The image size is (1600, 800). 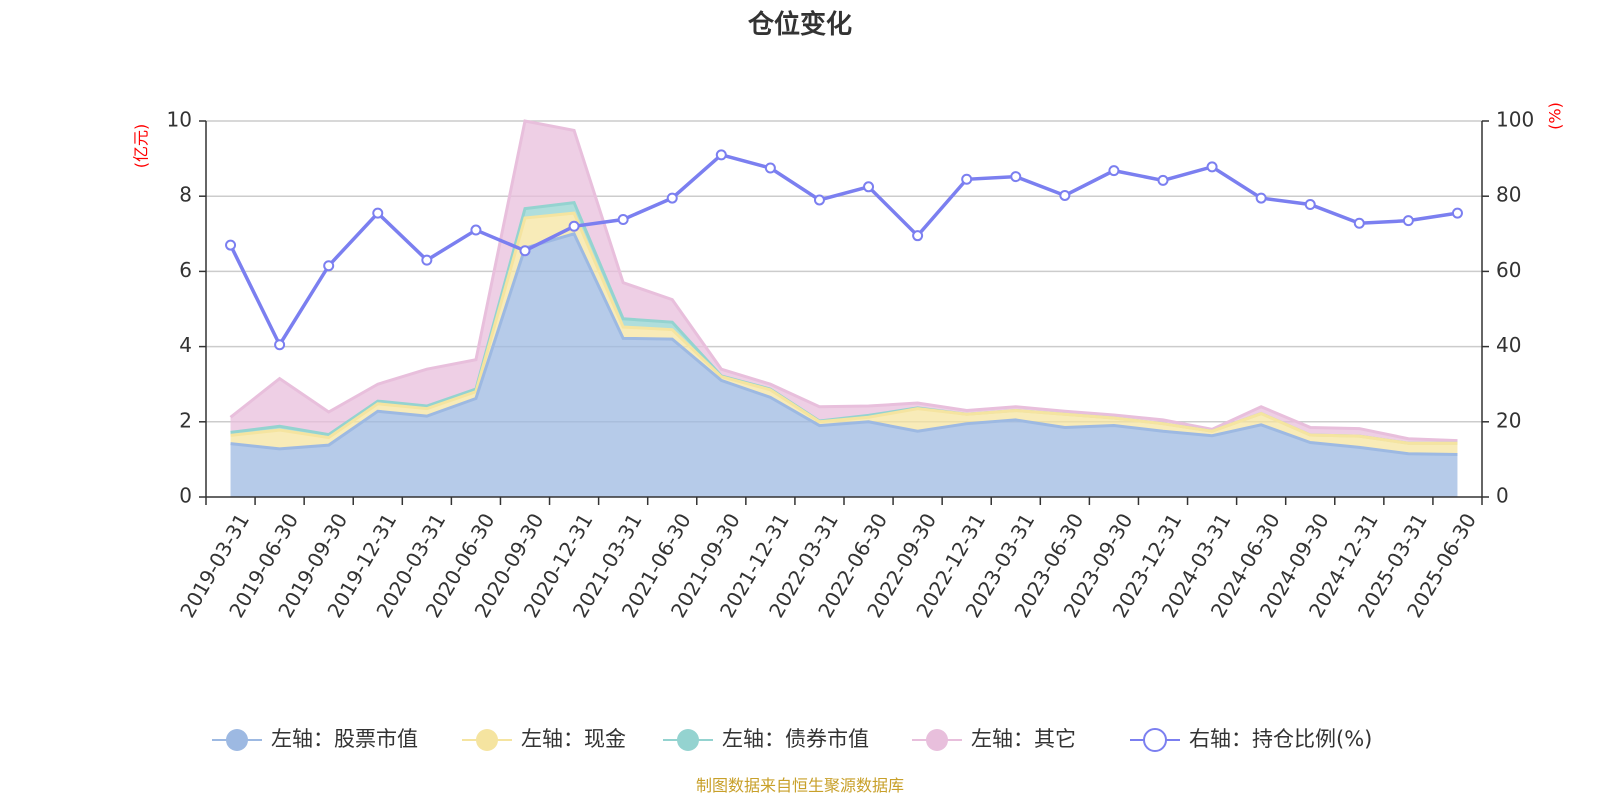 What do you see at coordinates (1515, 120) in the screenshot?
I see `right-axis-tick-label: 100` at bounding box center [1515, 120].